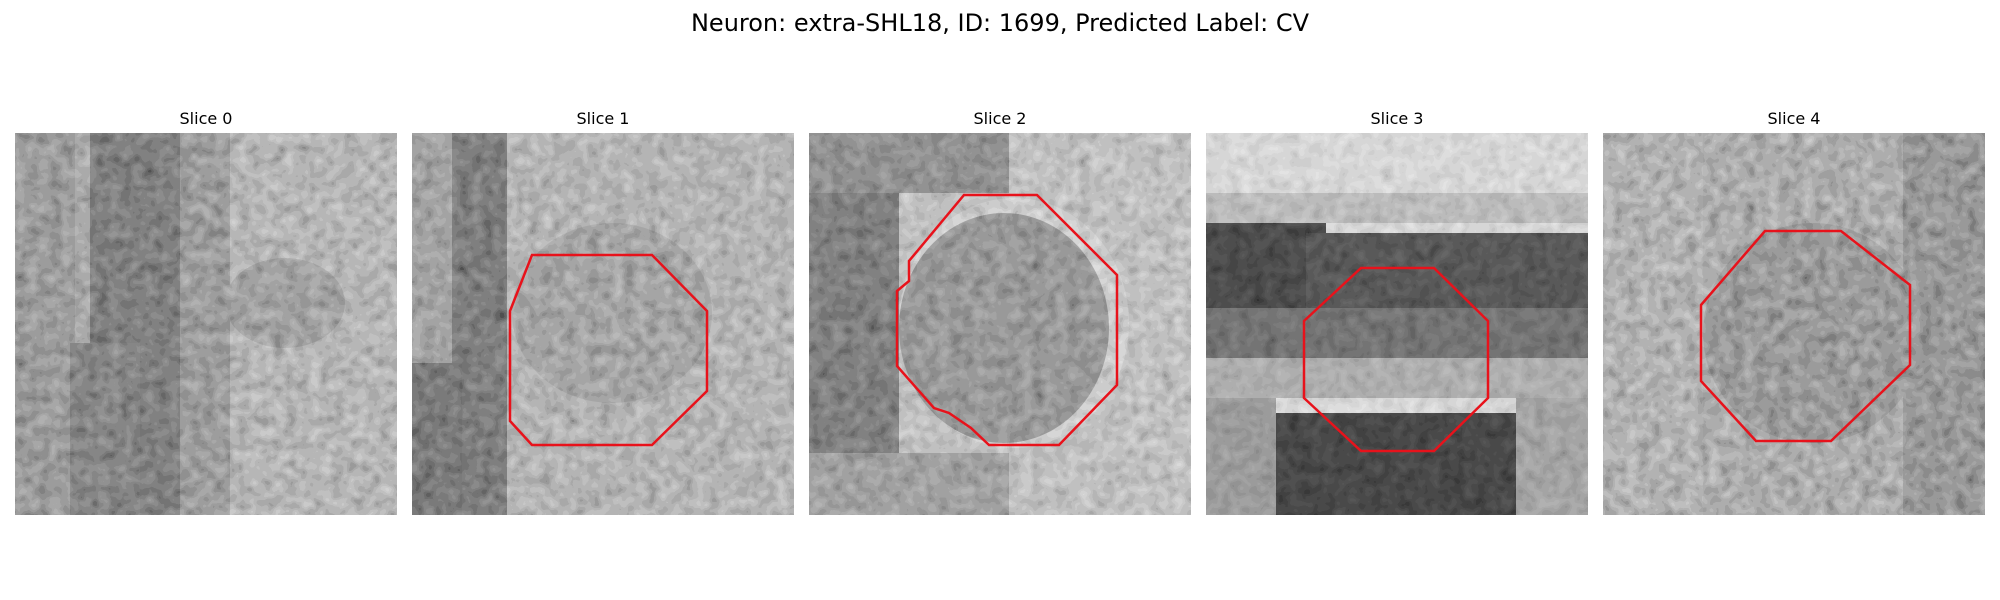 This screenshot has height=600, width=2000. I want to click on slice-panel-1: Slice 1, so click(603, 311).